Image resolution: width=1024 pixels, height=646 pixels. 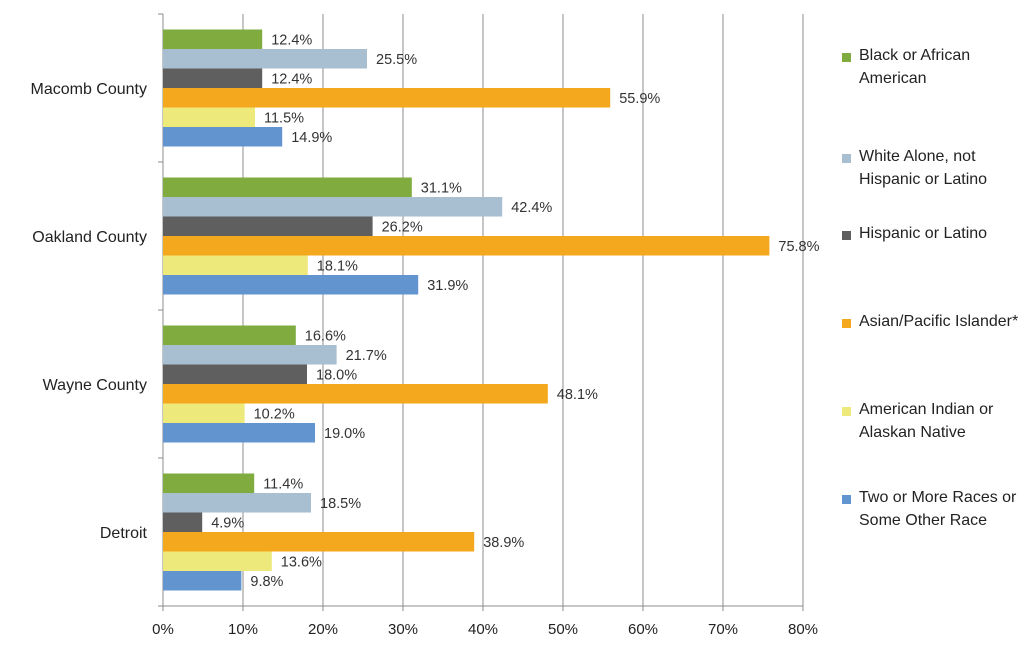 What do you see at coordinates (531, 208) in the screenshot?
I see `data-label: 42.4%` at bounding box center [531, 208].